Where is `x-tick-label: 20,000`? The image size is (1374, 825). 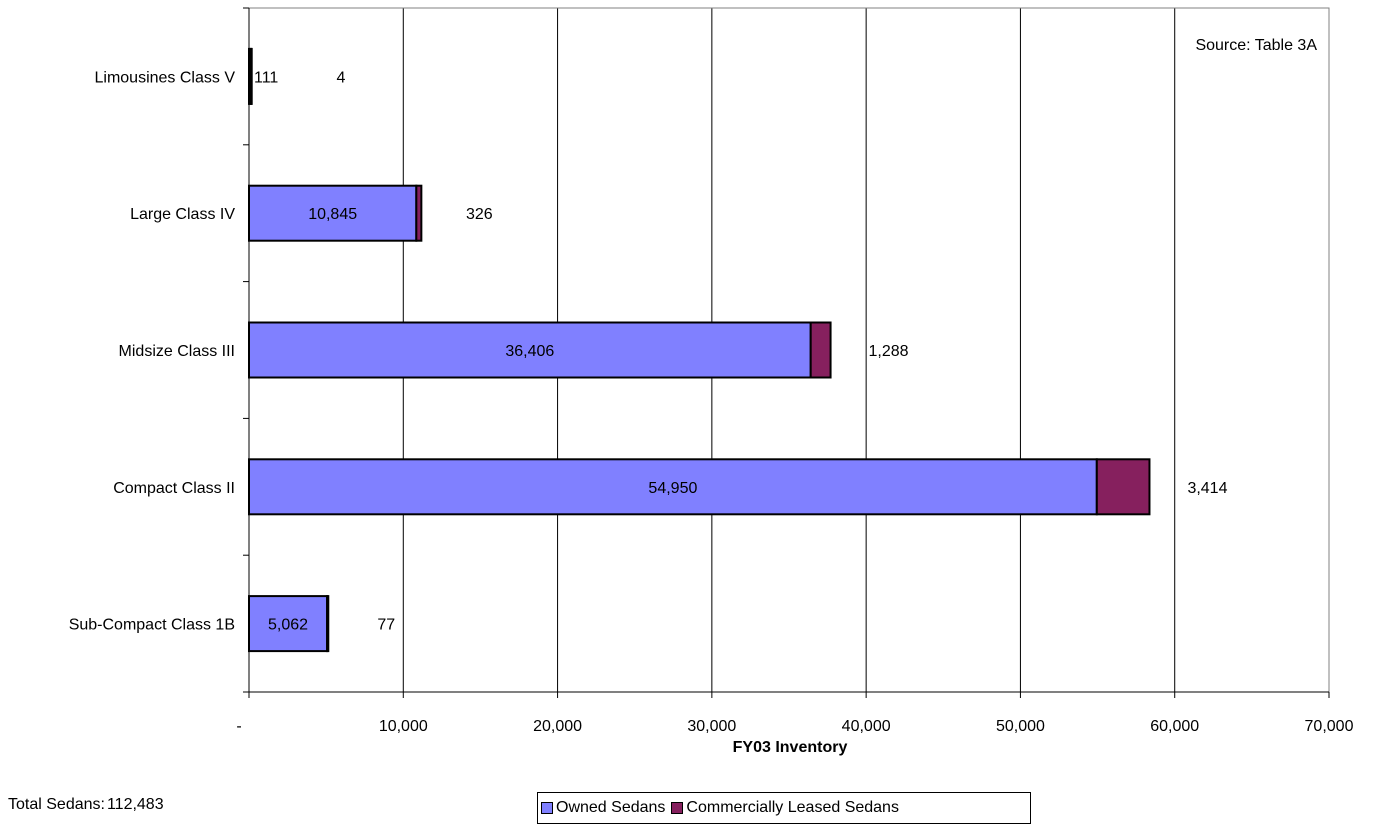 x-tick-label: 20,000 is located at coordinates (557, 726).